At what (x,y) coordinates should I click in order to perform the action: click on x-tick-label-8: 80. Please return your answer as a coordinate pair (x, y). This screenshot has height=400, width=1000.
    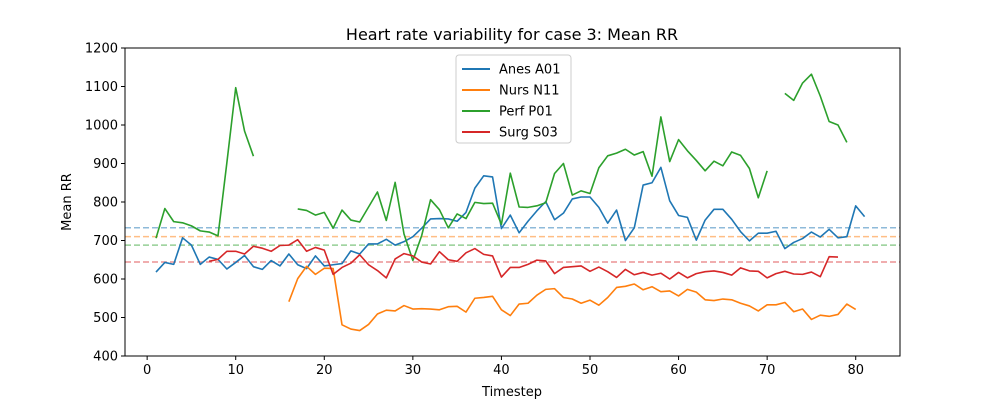
    Looking at the image, I should click on (855, 370).